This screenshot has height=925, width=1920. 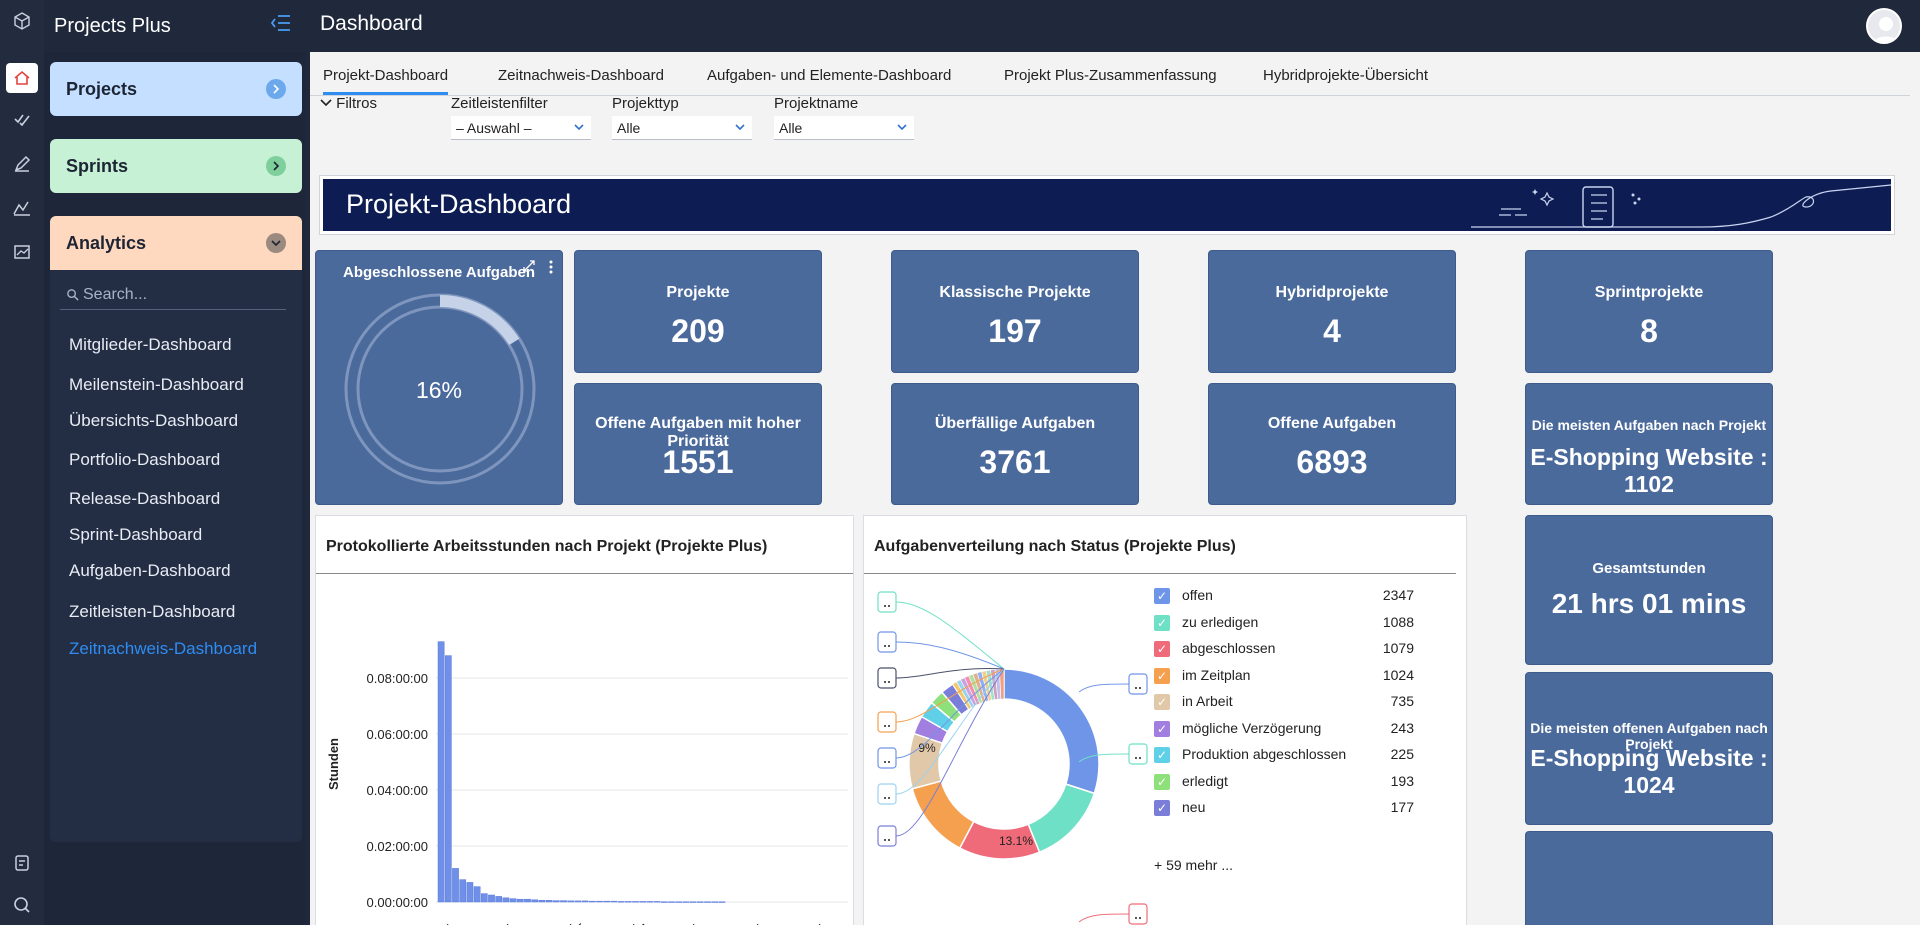 What do you see at coordinates (1884, 26) in the screenshot?
I see `avatar` at bounding box center [1884, 26].